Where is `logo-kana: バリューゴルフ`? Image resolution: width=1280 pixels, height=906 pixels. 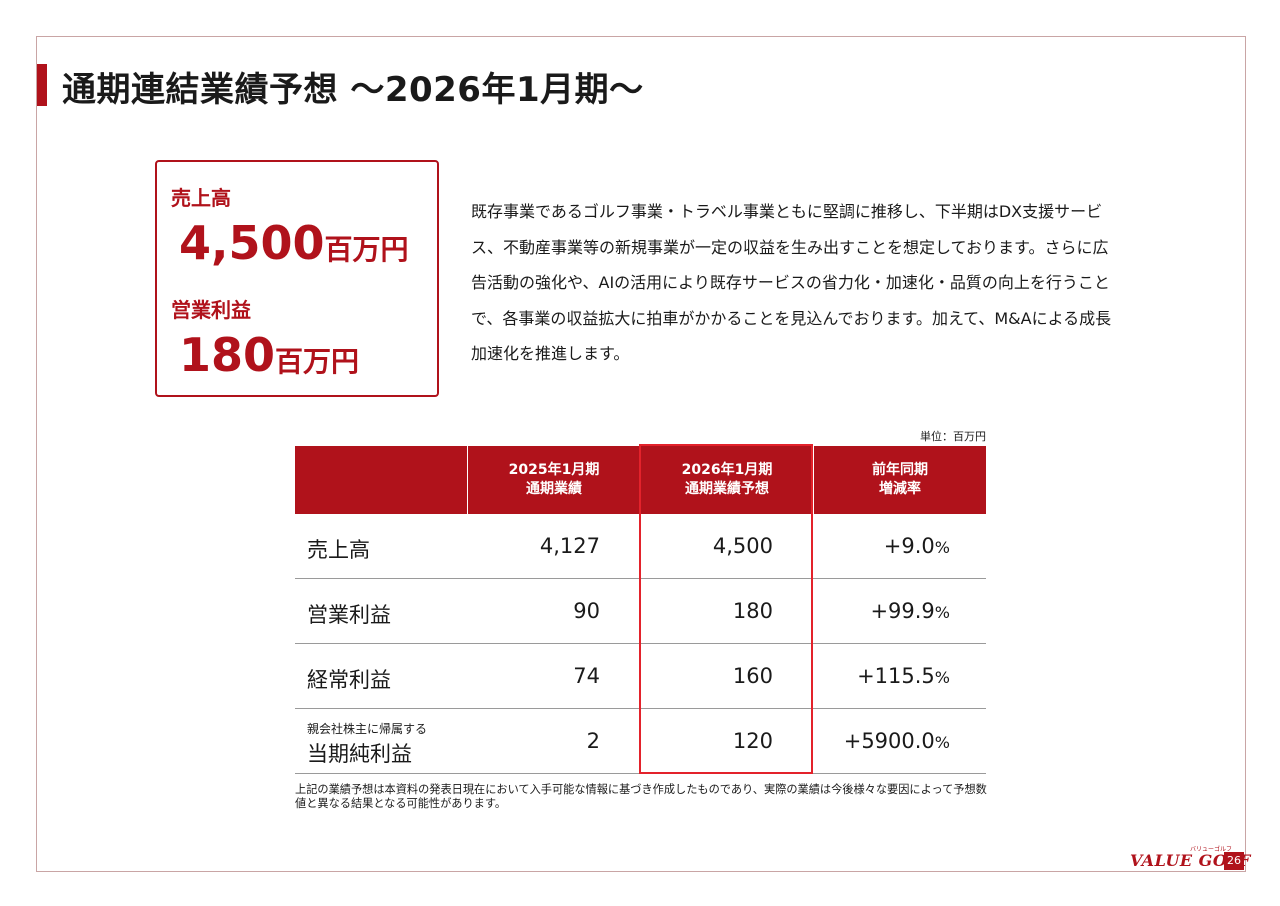
logo-kana: バリューゴルフ is located at coordinates (1211, 849).